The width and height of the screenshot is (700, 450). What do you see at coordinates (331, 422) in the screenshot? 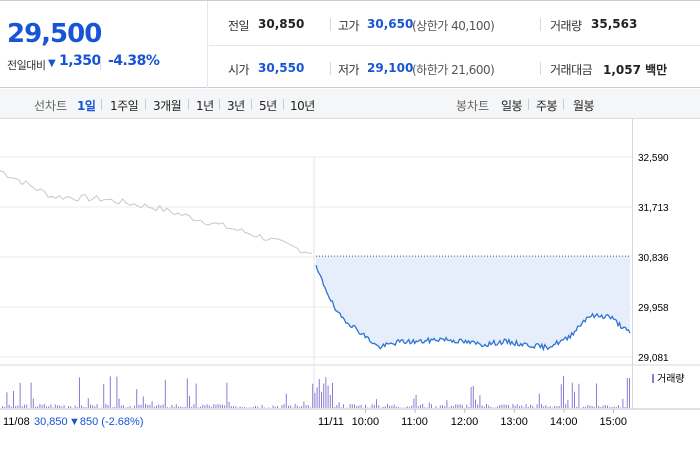
I see `today-date-label: 11/11` at bounding box center [331, 422].